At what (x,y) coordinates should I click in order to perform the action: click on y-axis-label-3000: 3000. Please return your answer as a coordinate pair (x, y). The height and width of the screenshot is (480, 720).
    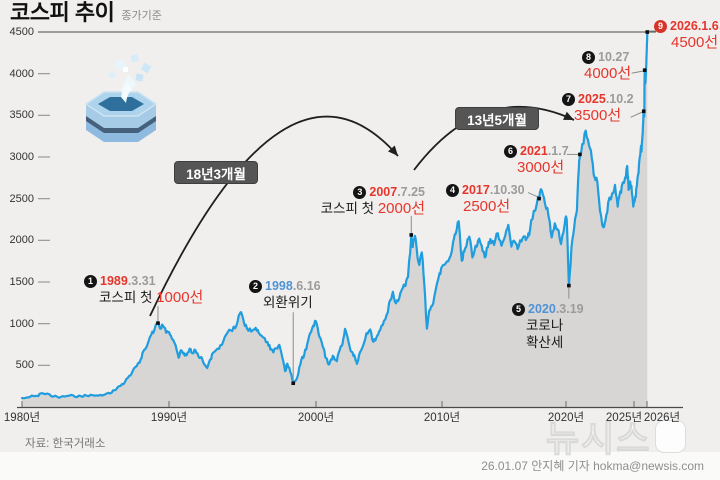
    Looking at the image, I should click on (21, 157).